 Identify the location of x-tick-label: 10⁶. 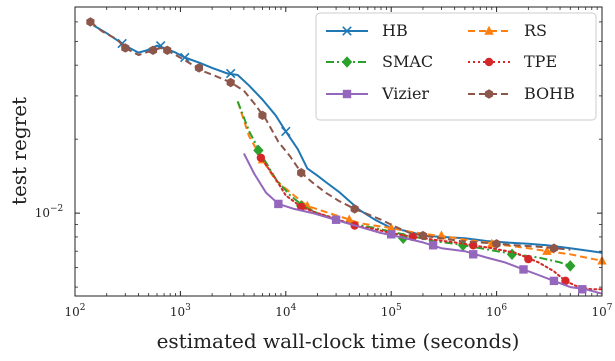
(496, 311).